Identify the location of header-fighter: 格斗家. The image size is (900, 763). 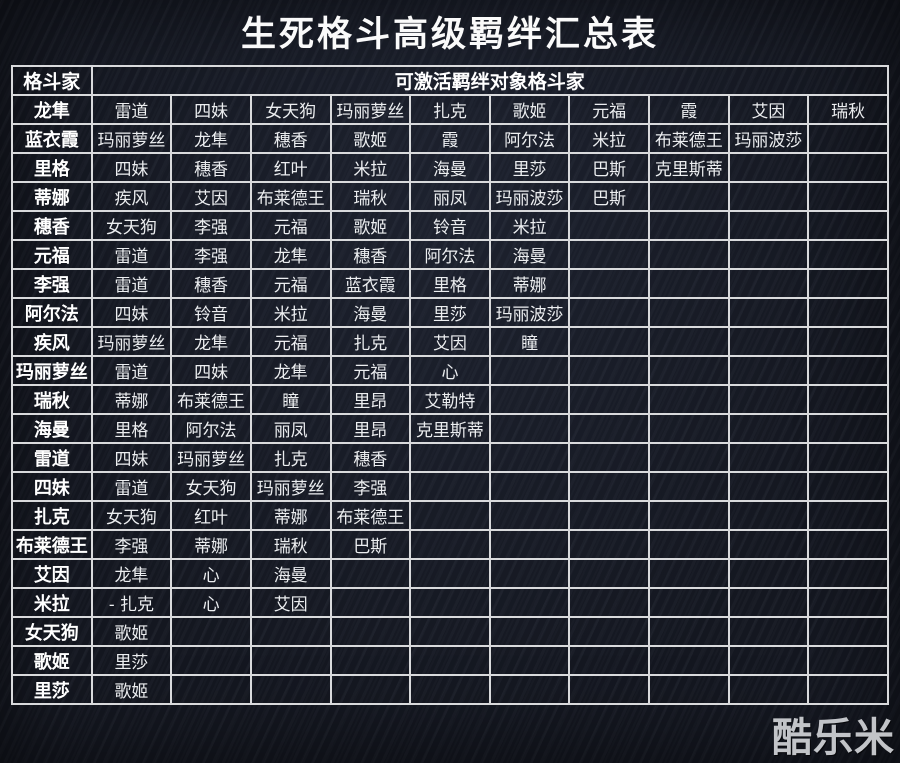
(52, 80).